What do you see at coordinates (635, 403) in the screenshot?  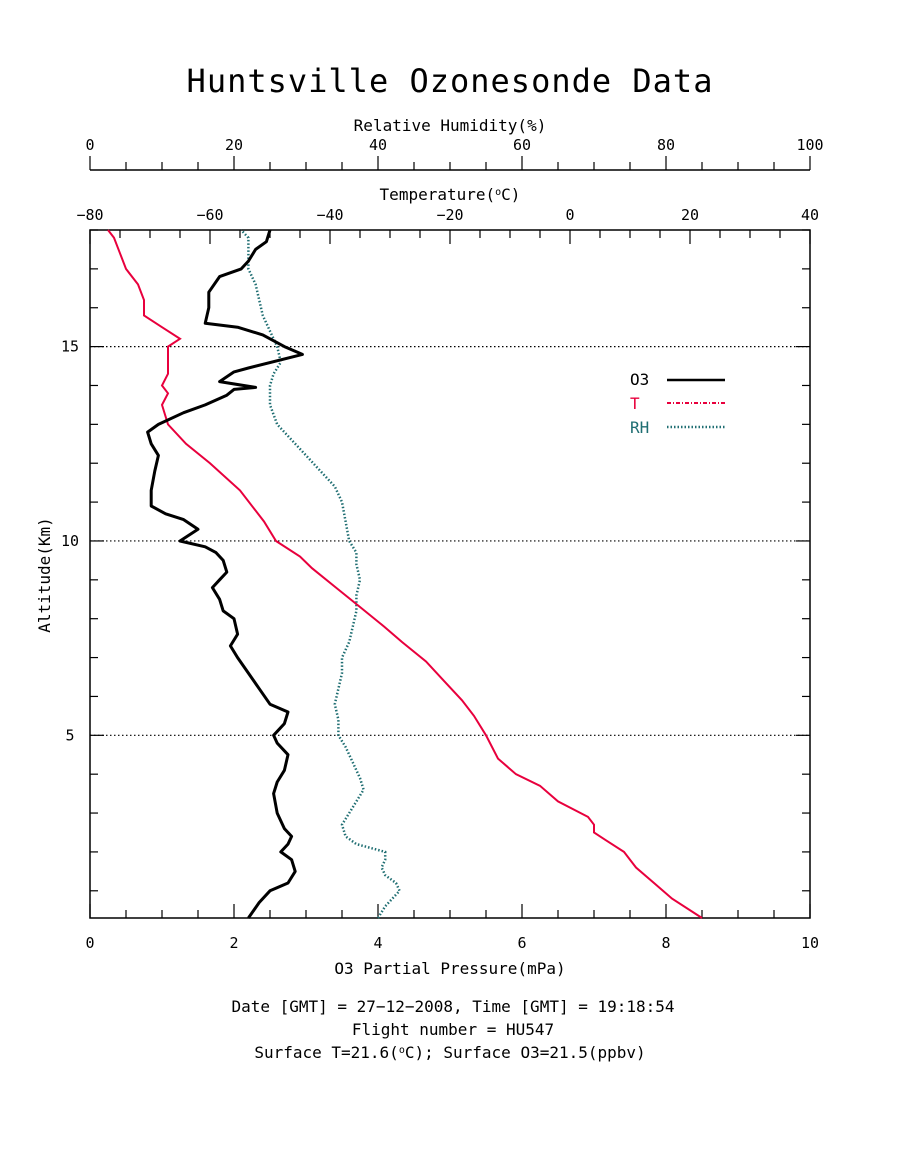 I see `legend-label-t: T` at bounding box center [635, 403].